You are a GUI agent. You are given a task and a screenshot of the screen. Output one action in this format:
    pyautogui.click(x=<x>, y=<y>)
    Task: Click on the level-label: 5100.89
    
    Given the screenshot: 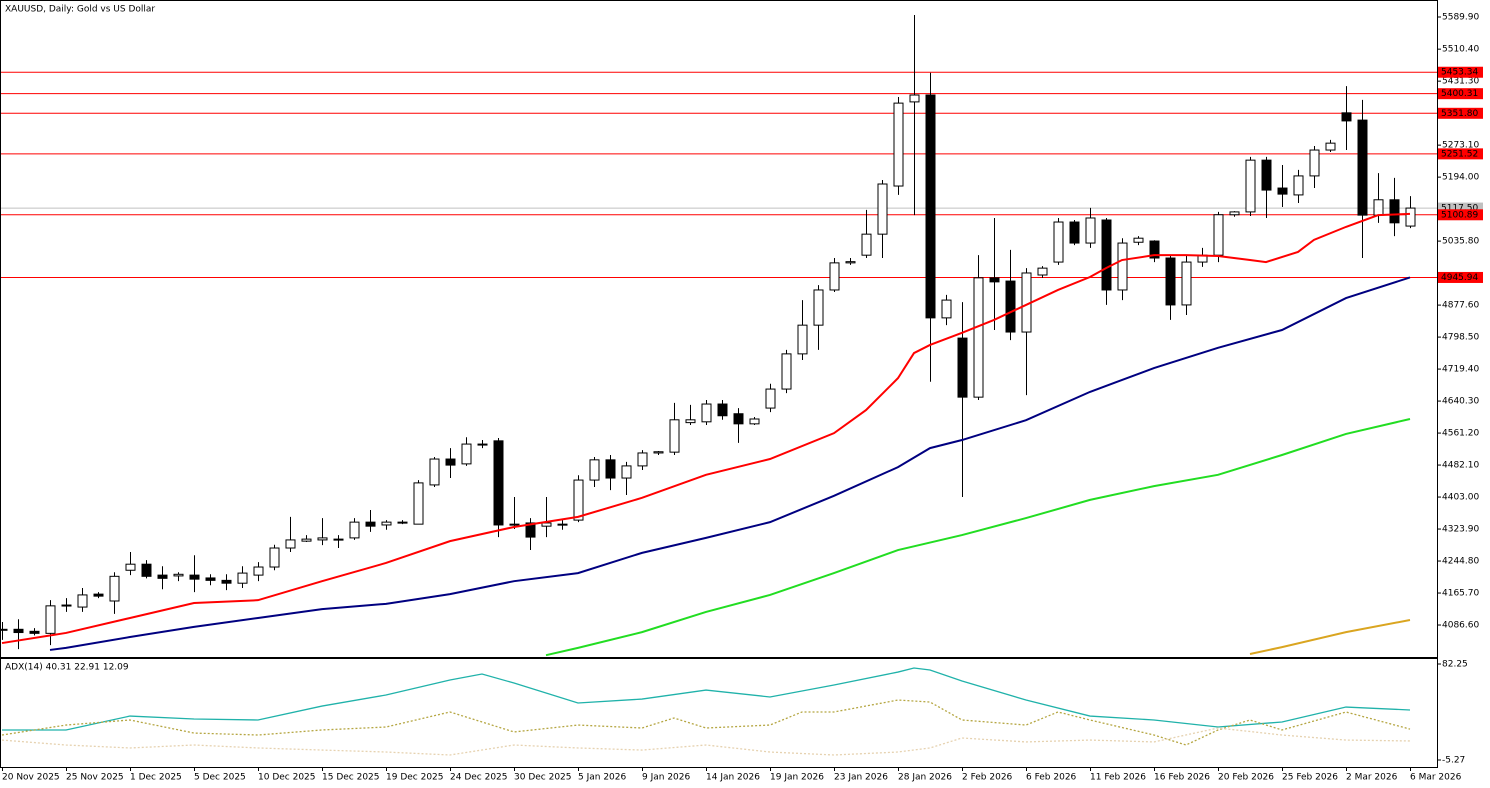 What is the action you would take?
    pyautogui.click(x=1459, y=215)
    